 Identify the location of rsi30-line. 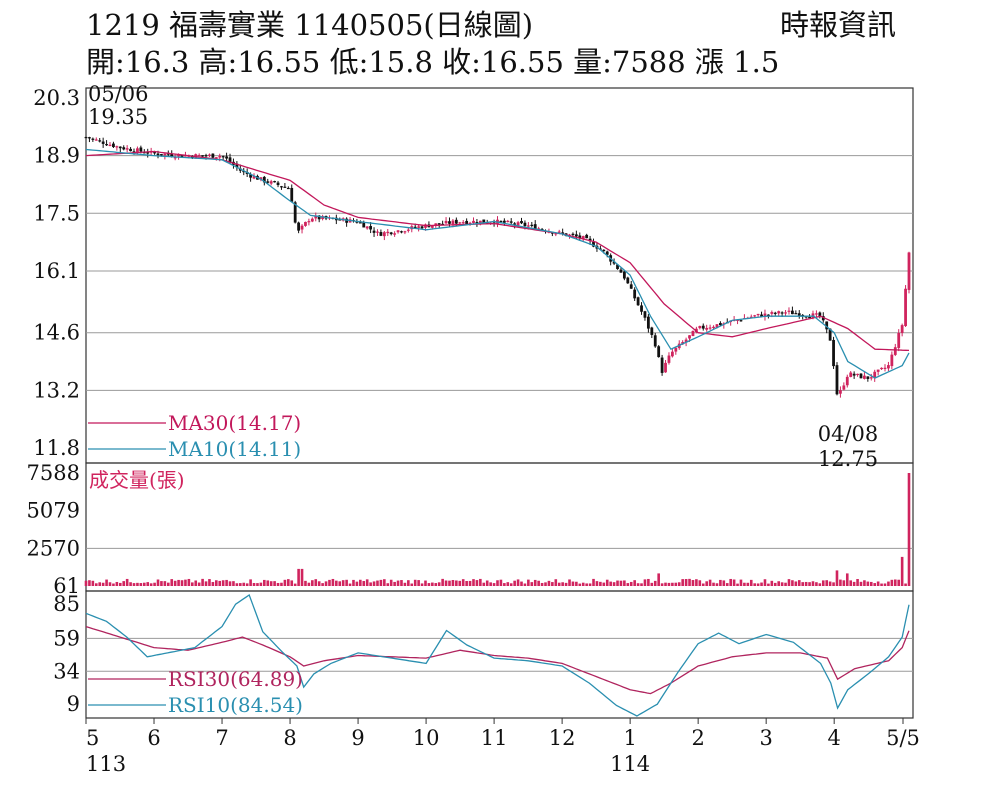
(497, 660).